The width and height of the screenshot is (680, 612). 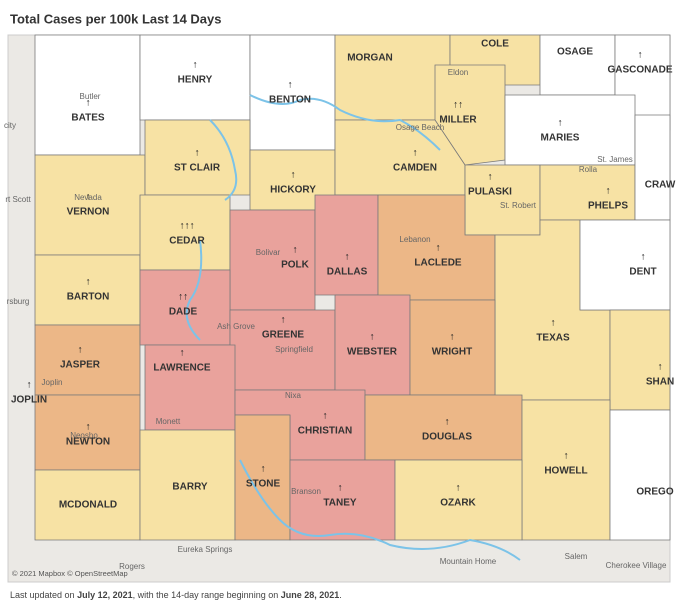 What do you see at coordinates (116, 18) in the screenshot?
I see `title: Total Cases per 100k Last 14 Days` at bounding box center [116, 18].